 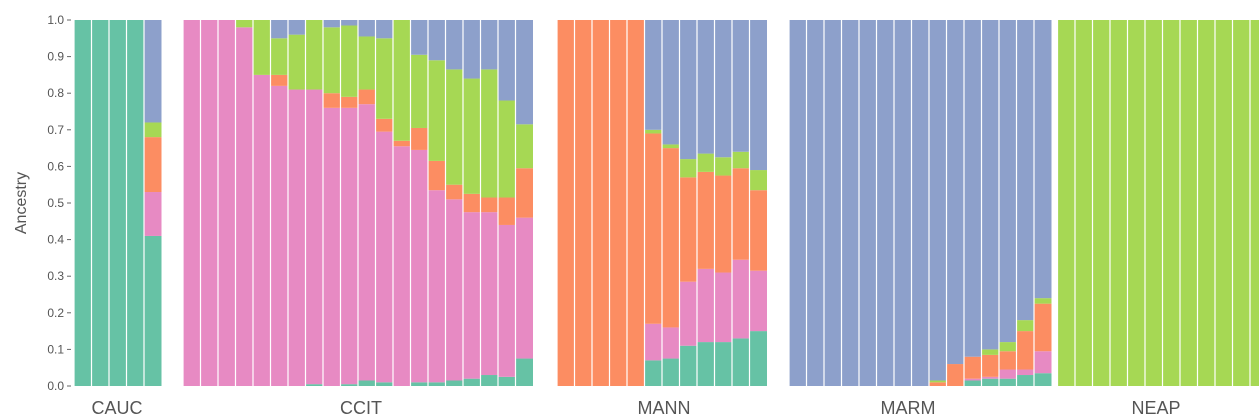 I want to click on group-label-ccit: CCIT, so click(x=361, y=408).